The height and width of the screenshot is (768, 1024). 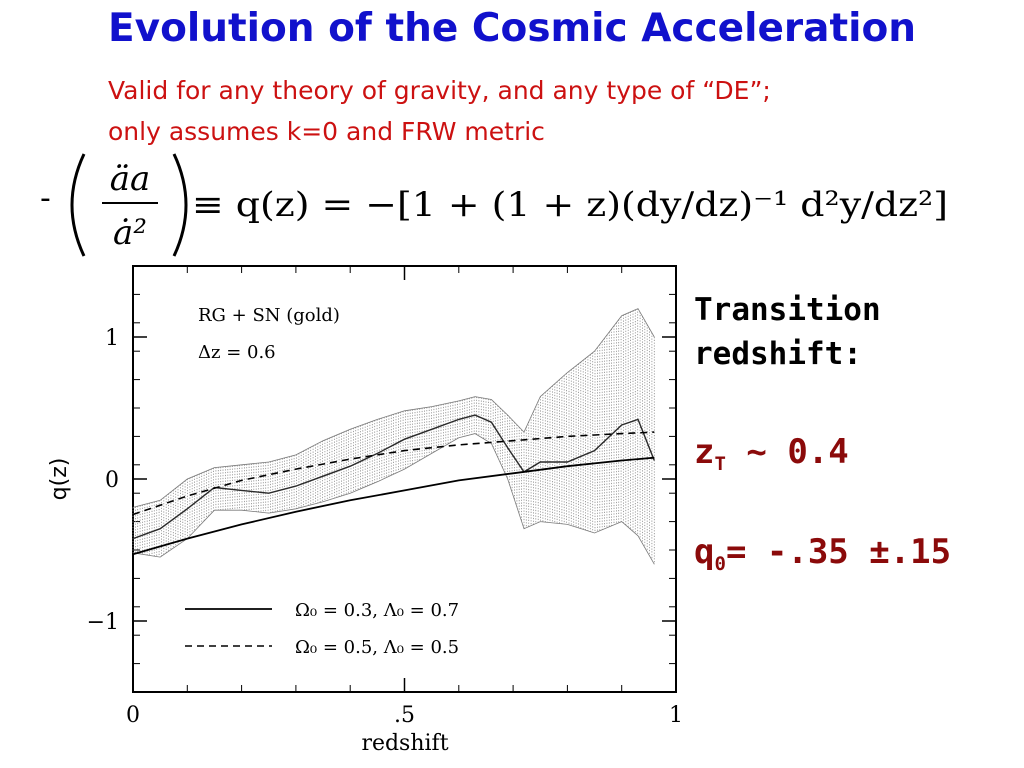 What do you see at coordinates (720, 464) in the screenshot?
I see `zt-subscript: T` at bounding box center [720, 464].